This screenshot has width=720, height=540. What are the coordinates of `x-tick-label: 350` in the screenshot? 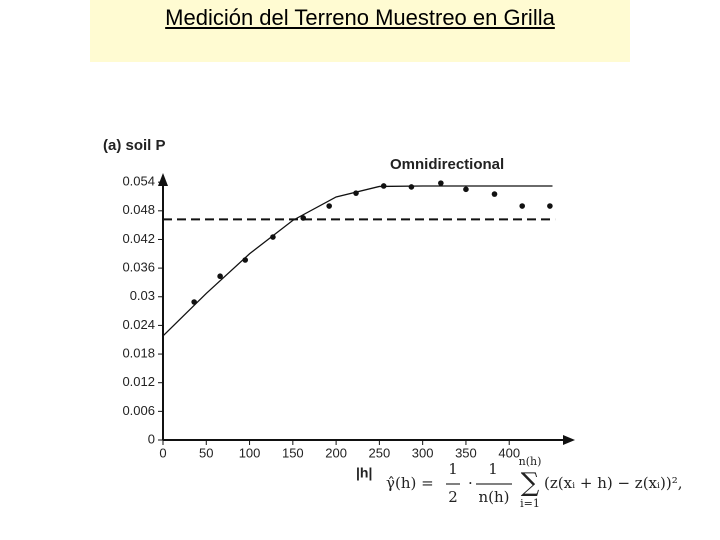 It's located at (466, 452).